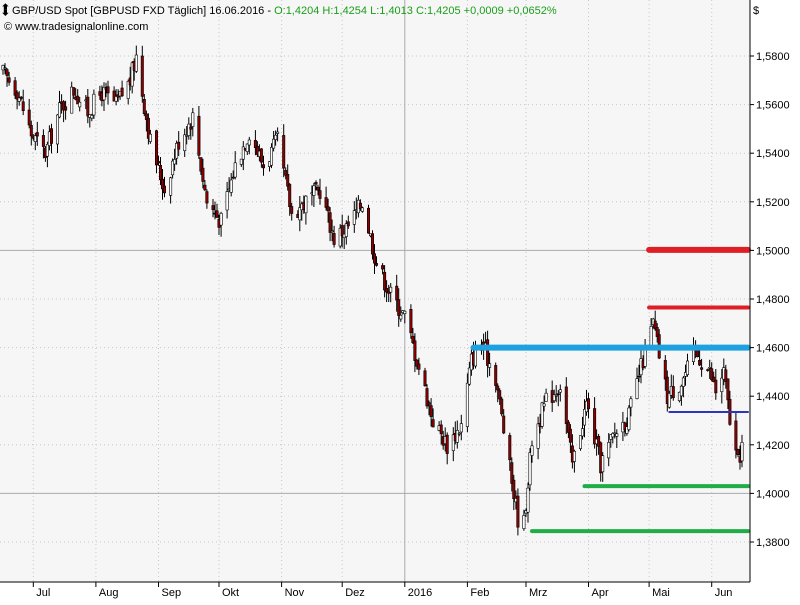  I want to click on y-tick-label: 1,5000, so click(773, 251).